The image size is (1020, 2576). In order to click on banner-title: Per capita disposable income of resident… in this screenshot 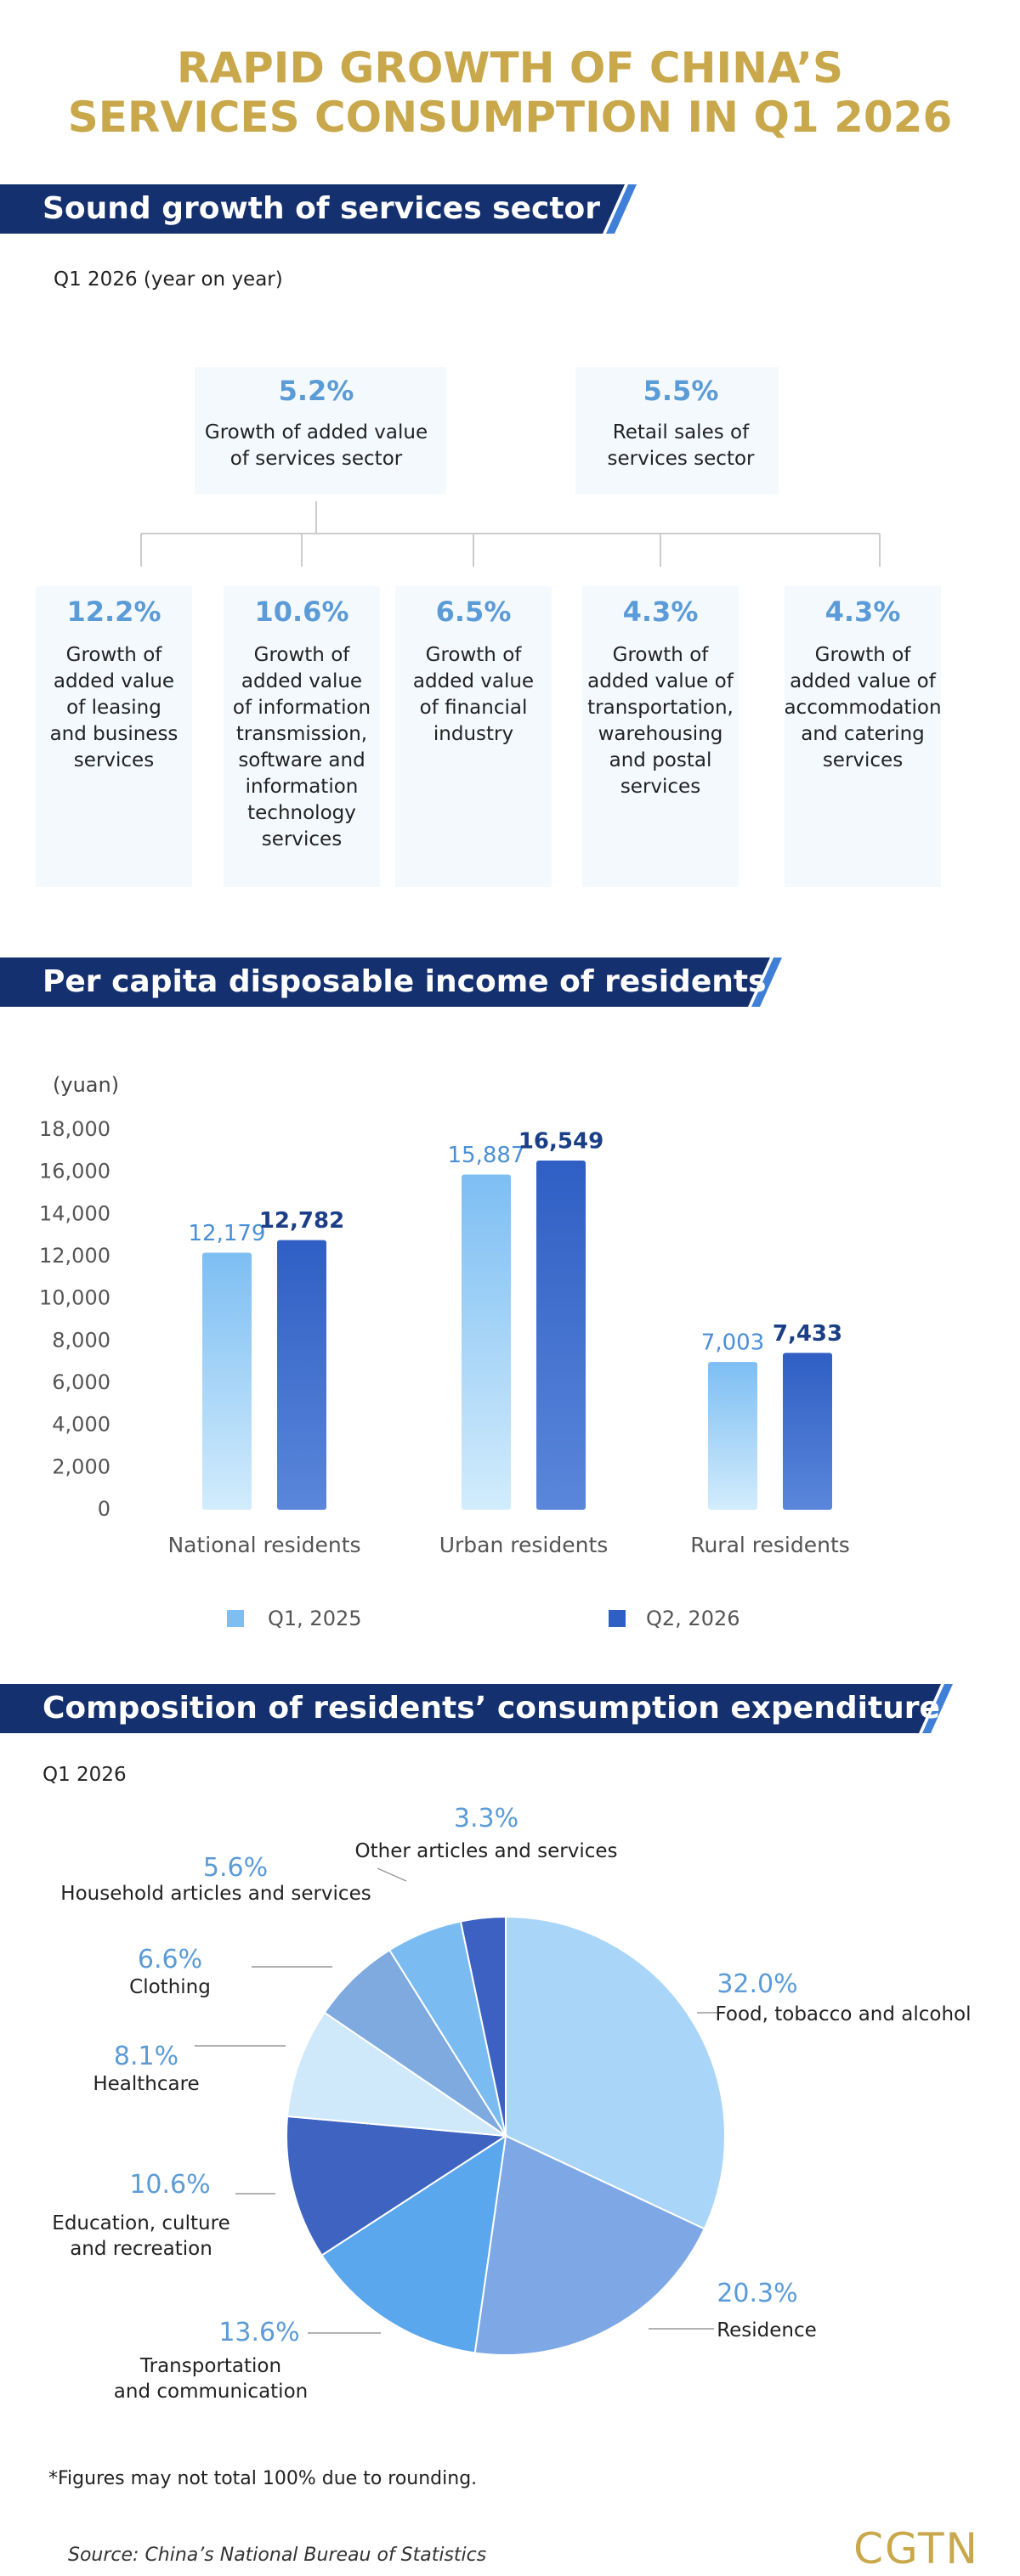, I will do `click(404, 981)`.